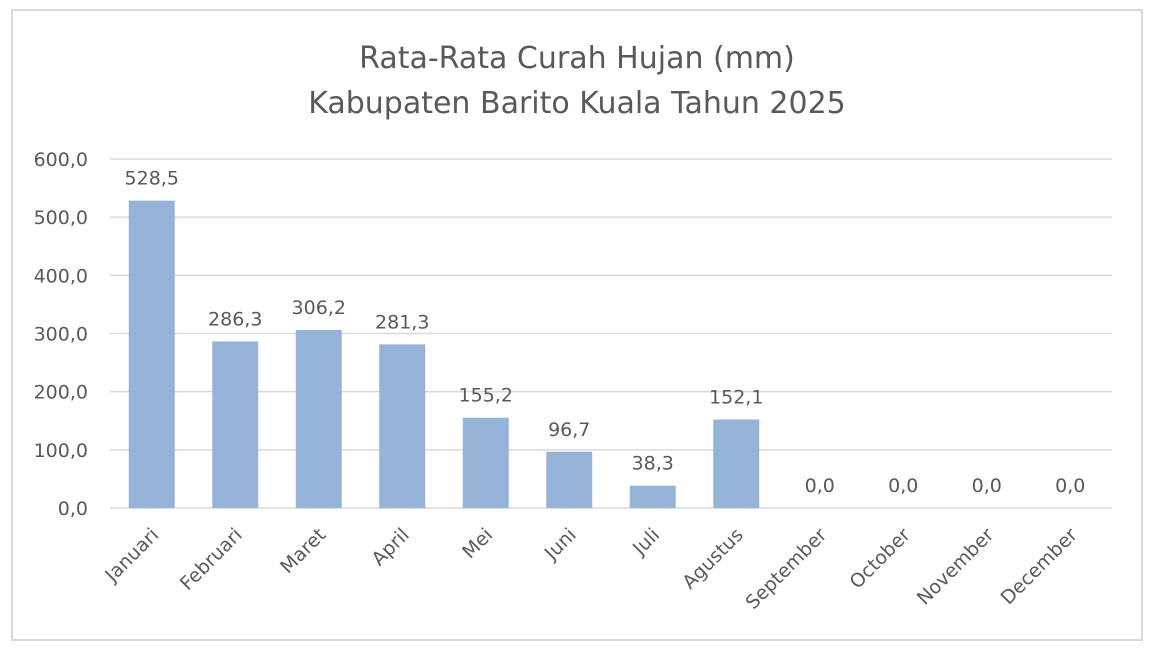 The height and width of the screenshot is (654, 1153). What do you see at coordinates (577, 58) in the screenshot?
I see `chart-title: Rata-Rata Curah Hujan (mm)` at bounding box center [577, 58].